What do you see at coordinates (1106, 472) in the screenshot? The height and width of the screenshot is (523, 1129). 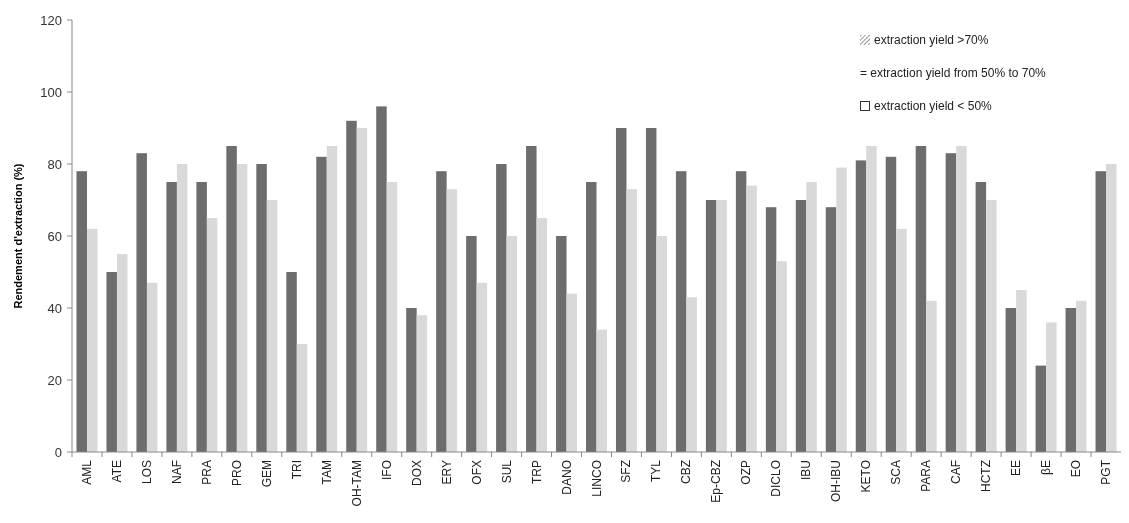 I see `x-tick-label: PGT` at bounding box center [1106, 472].